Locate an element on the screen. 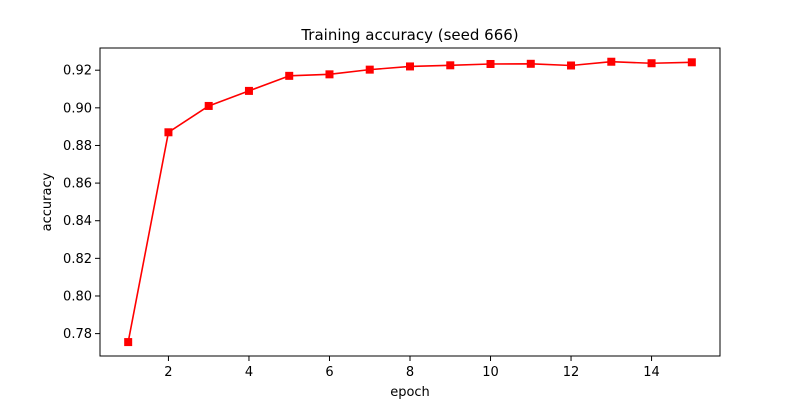 This screenshot has height=400, width=800. y-tick-label: 0.86 is located at coordinates (77, 184).